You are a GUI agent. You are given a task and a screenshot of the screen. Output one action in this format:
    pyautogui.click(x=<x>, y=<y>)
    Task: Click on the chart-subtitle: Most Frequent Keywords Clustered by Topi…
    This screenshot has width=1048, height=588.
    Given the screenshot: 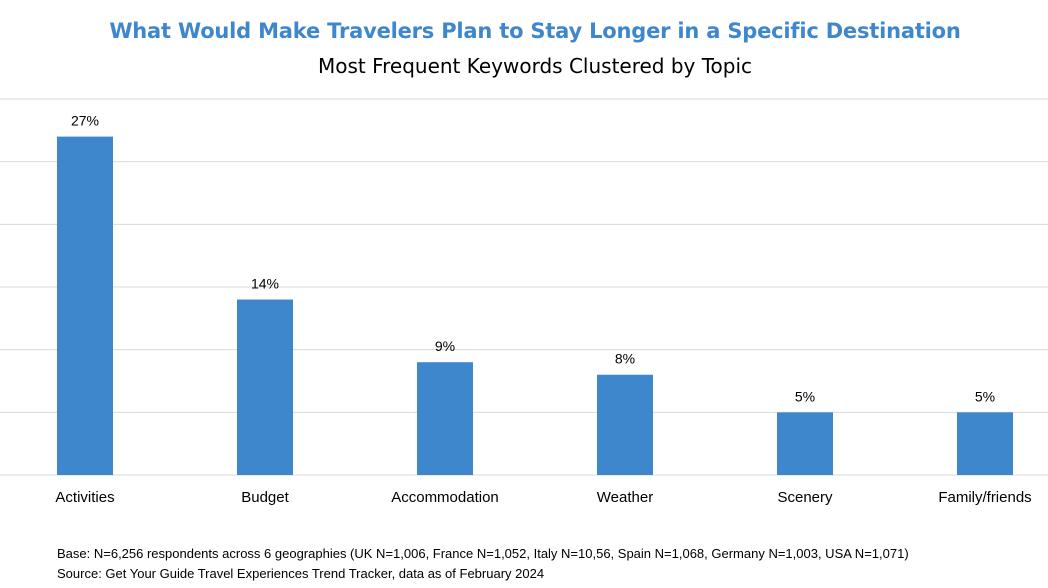 What is the action you would take?
    pyautogui.click(x=535, y=66)
    